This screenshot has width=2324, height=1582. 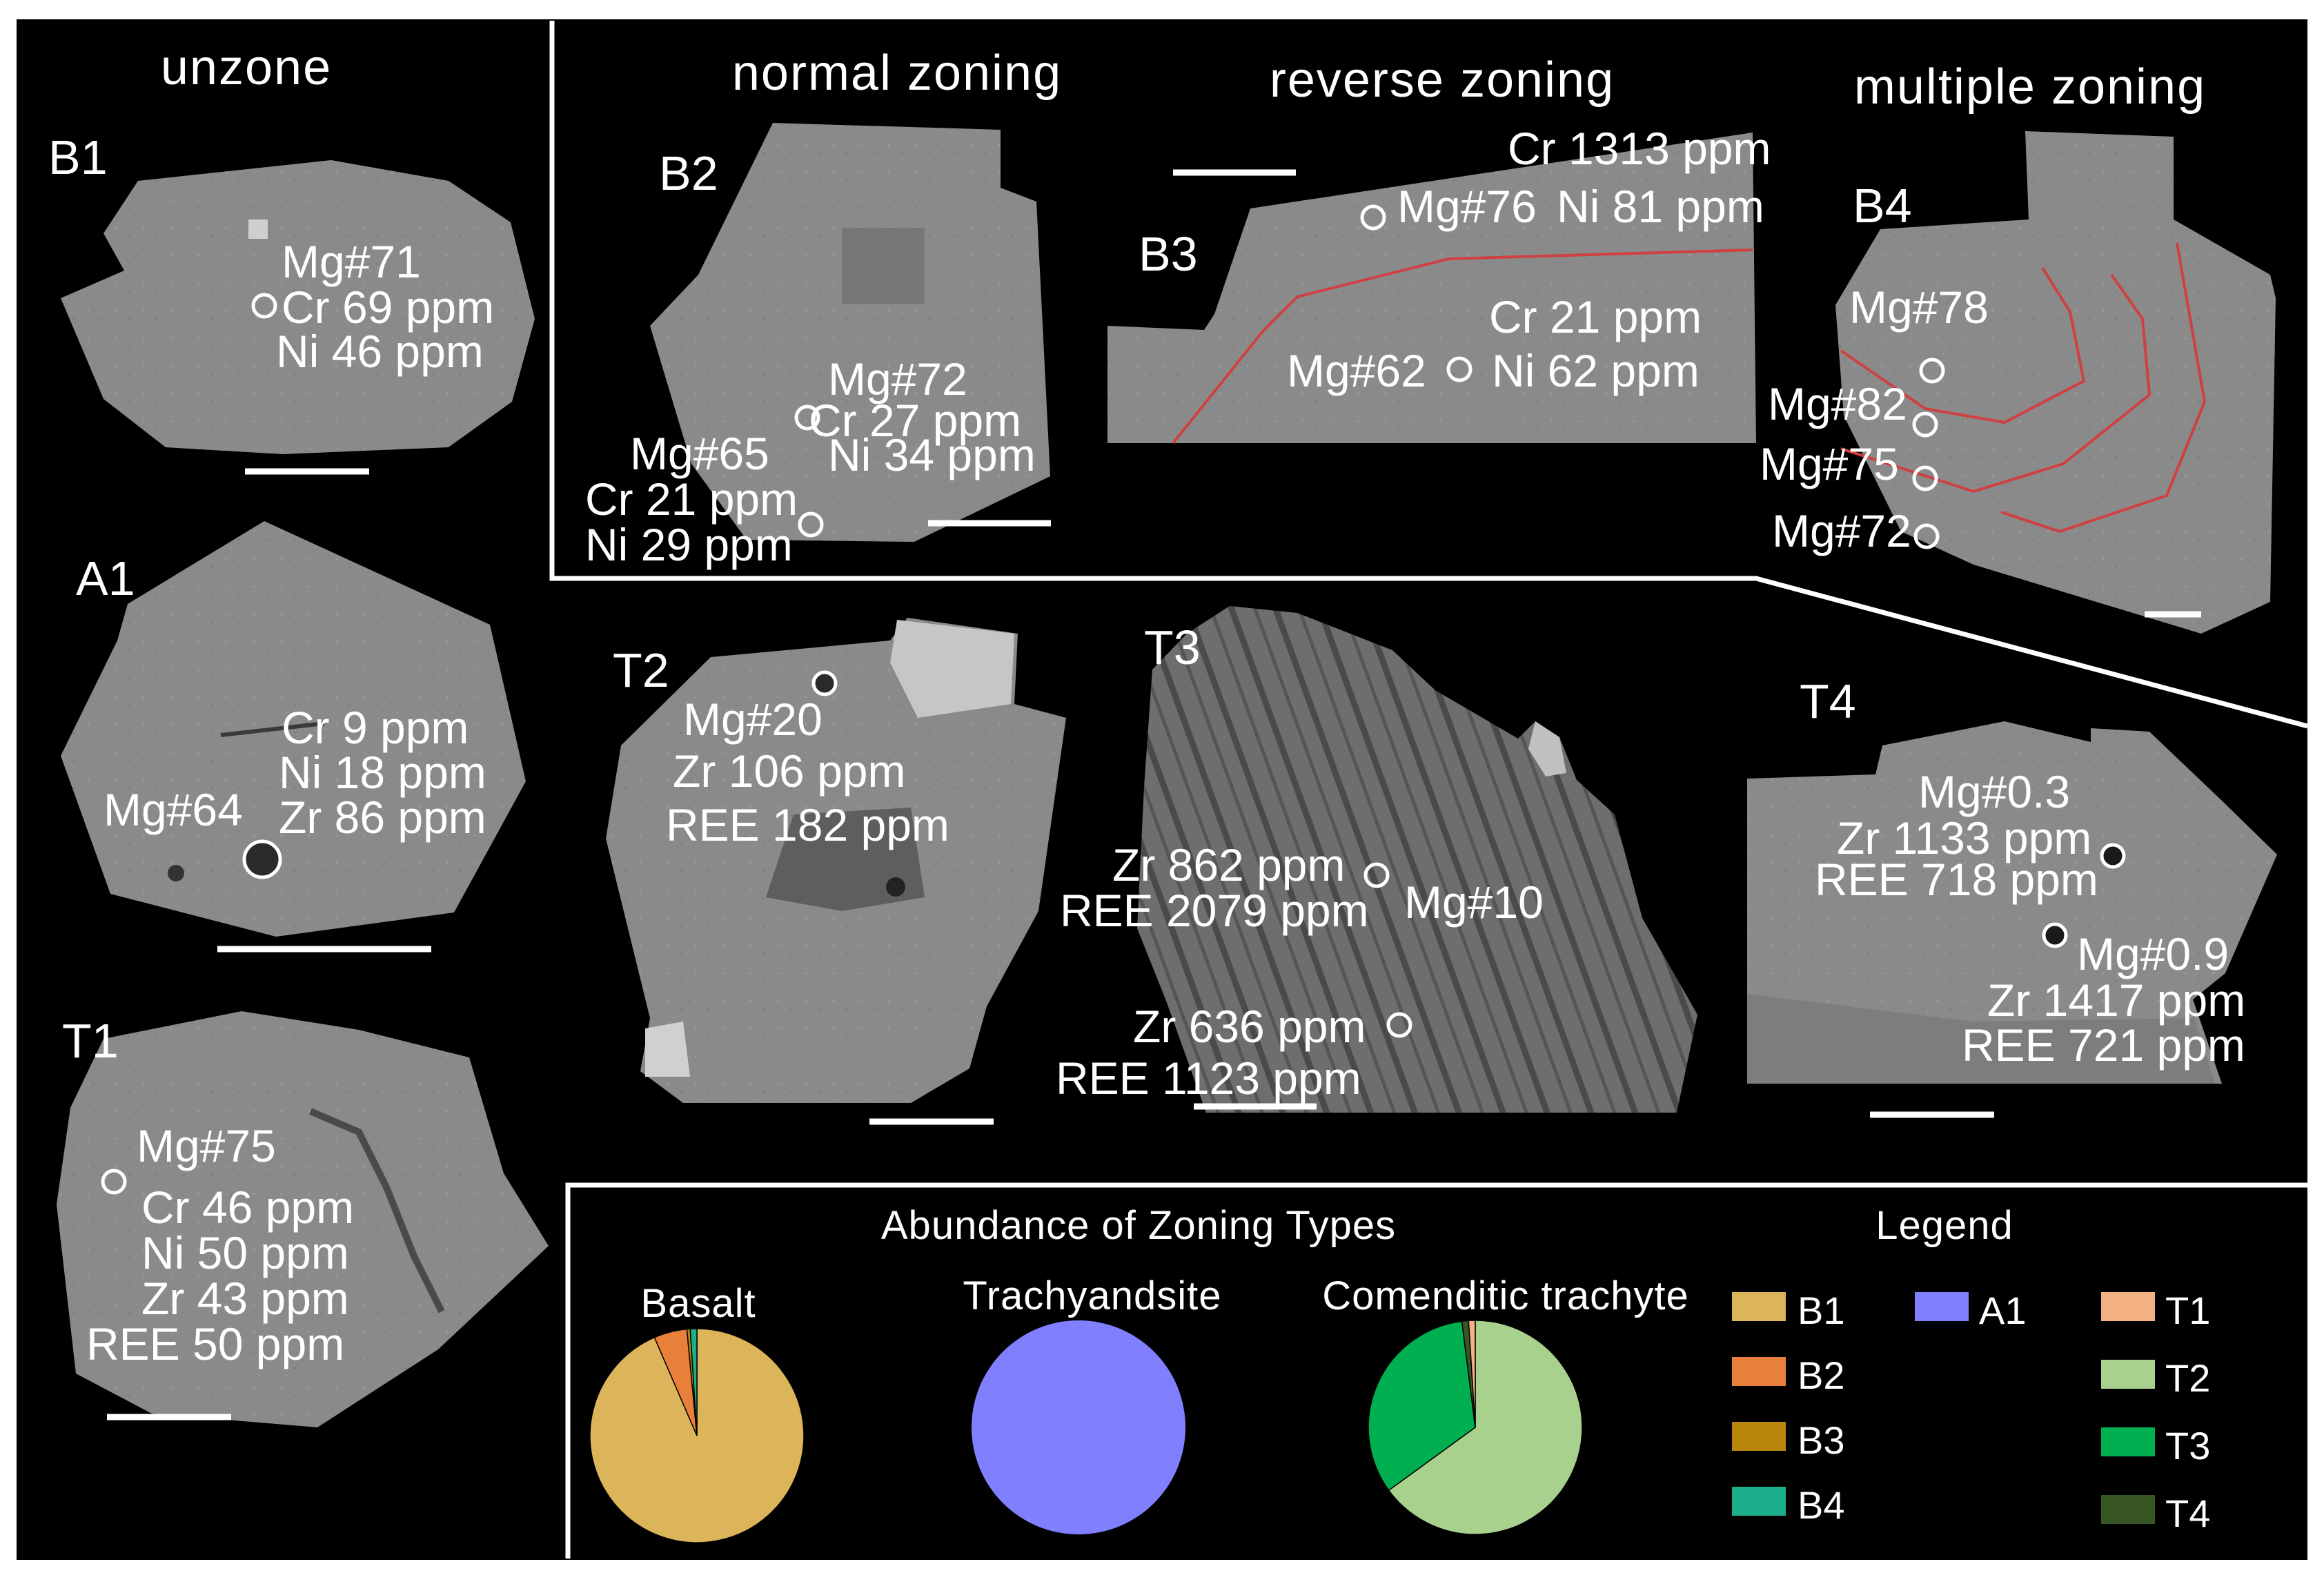 What do you see at coordinates (1882, 206) in the screenshot?
I see `grain-B4-id: B4` at bounding box center [1882, 206].